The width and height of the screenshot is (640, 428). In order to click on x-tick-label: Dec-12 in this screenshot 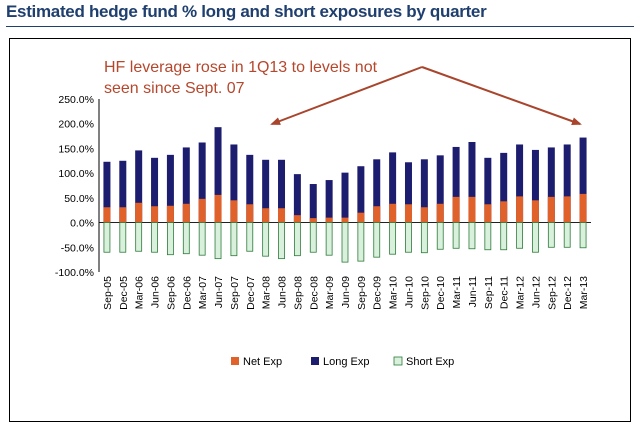, I will do `click(568, 293)`.